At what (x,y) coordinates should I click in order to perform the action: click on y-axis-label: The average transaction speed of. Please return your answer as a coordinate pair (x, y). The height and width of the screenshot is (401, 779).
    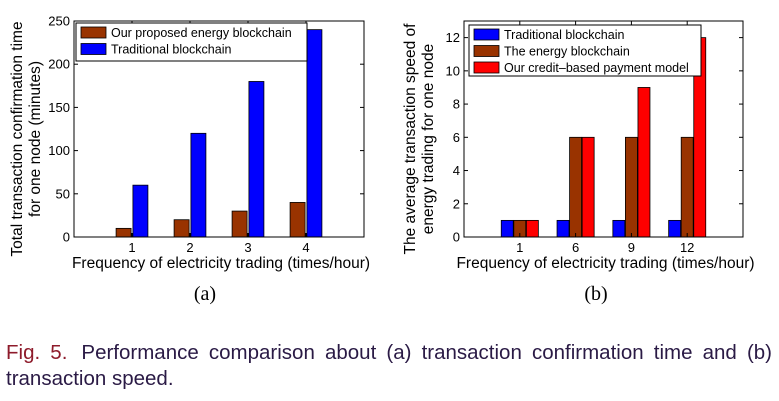
    Looking at the image, I should click on (410, 139).